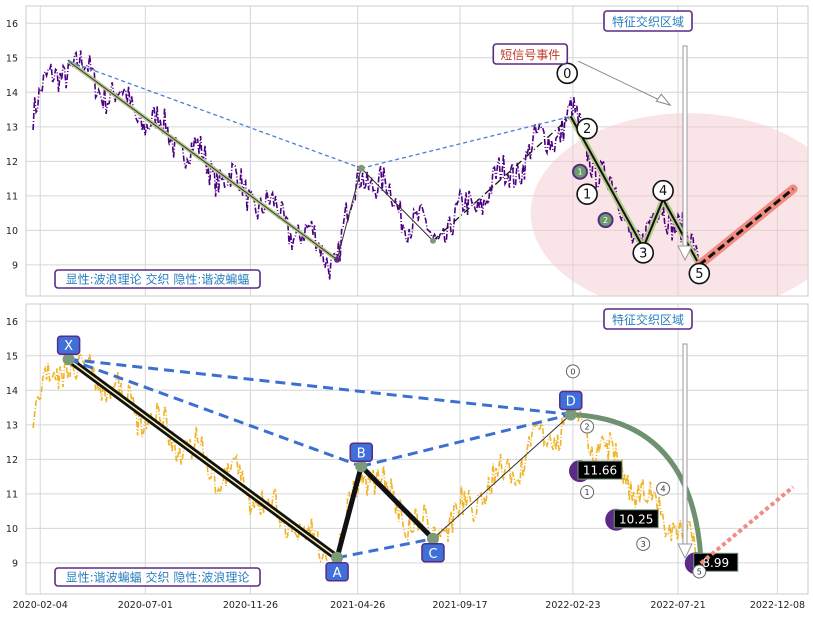 The height and width of the screenshot is (617, 813). What do you see at coordinates (502, 477) in the screenshot?
I see `cd-leg` at bounding box center [502, 477].